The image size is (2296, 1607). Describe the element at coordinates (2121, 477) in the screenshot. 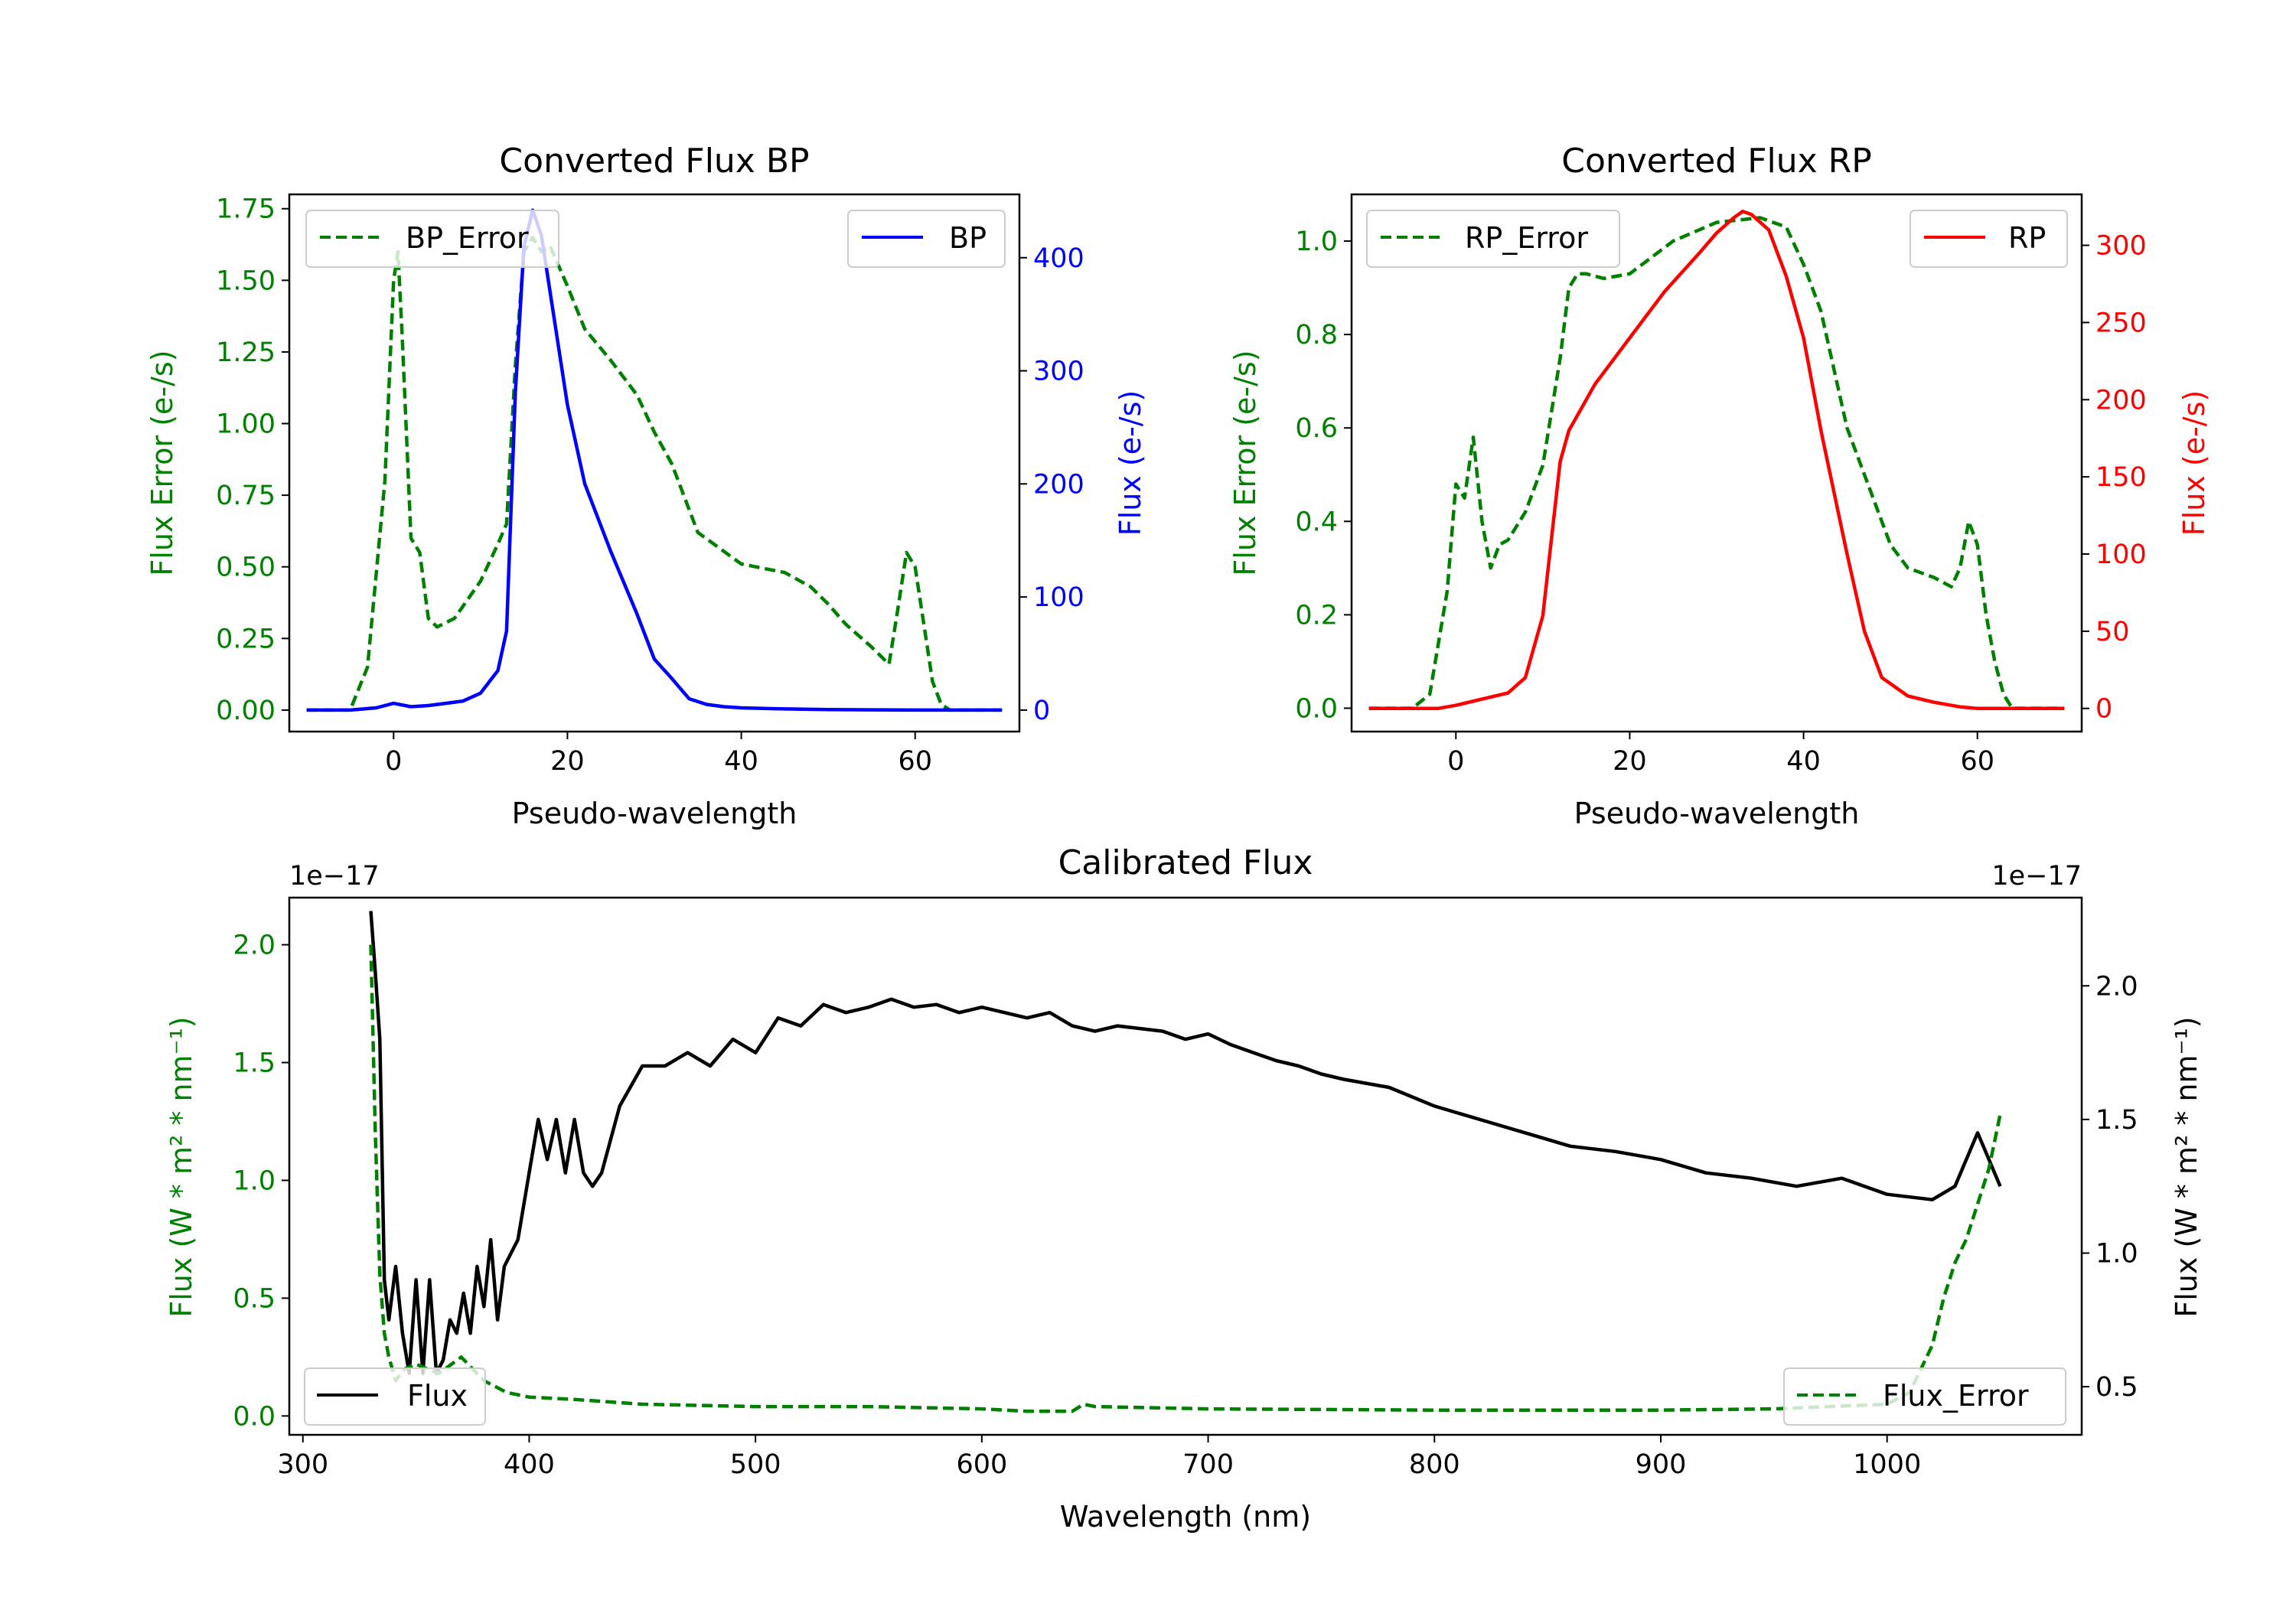

I see `chart-rp-ytick-right-label: 150` at that location.